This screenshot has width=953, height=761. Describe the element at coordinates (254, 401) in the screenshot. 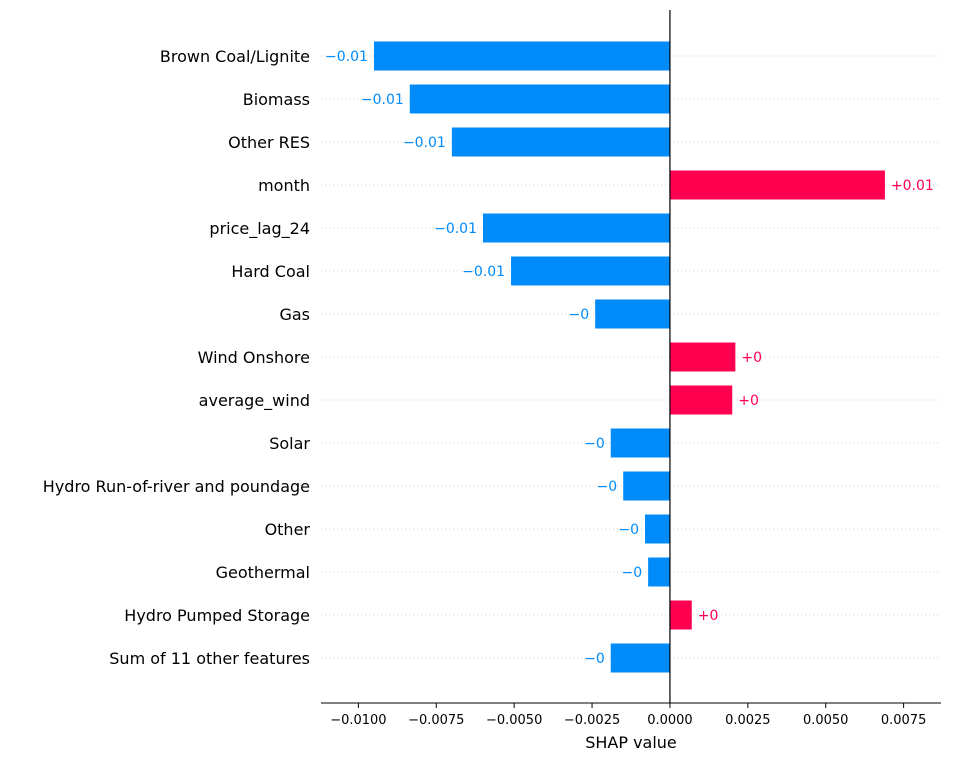

I see `feature-label: average_wind` at that location.